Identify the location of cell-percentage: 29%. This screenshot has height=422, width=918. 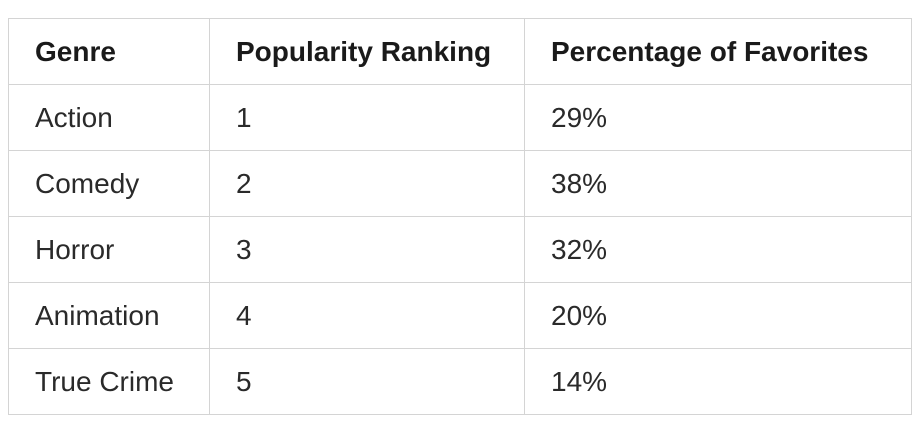
(718, 117).